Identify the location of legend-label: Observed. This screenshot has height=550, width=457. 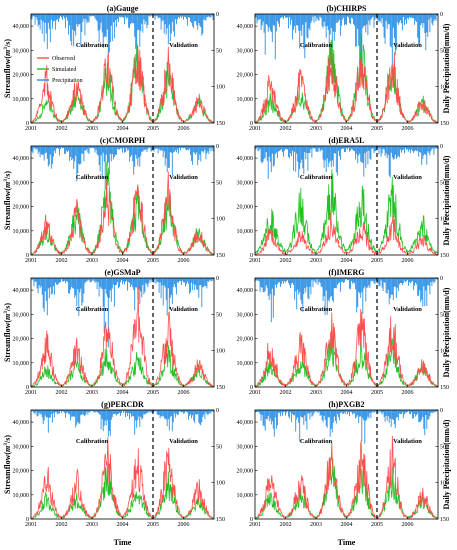
(63, 59).